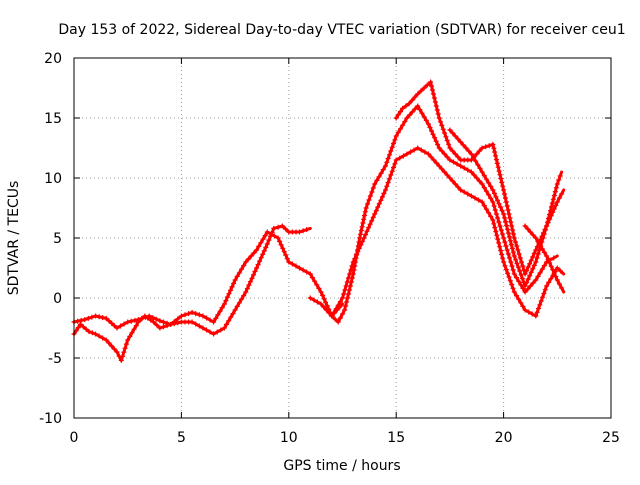 This screenshot has height=485, width=640. I want to click on x-tick-label: 5, so click(181, 438).